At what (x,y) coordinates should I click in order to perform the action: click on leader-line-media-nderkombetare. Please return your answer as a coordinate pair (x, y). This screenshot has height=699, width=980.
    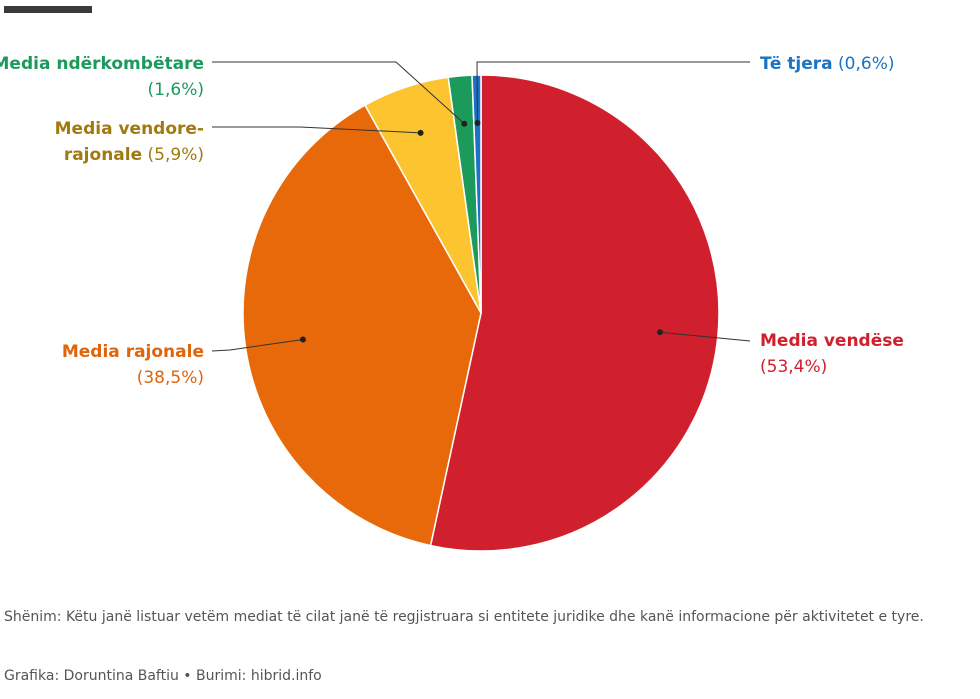
    Looking at the image, I should click on (338, 93).